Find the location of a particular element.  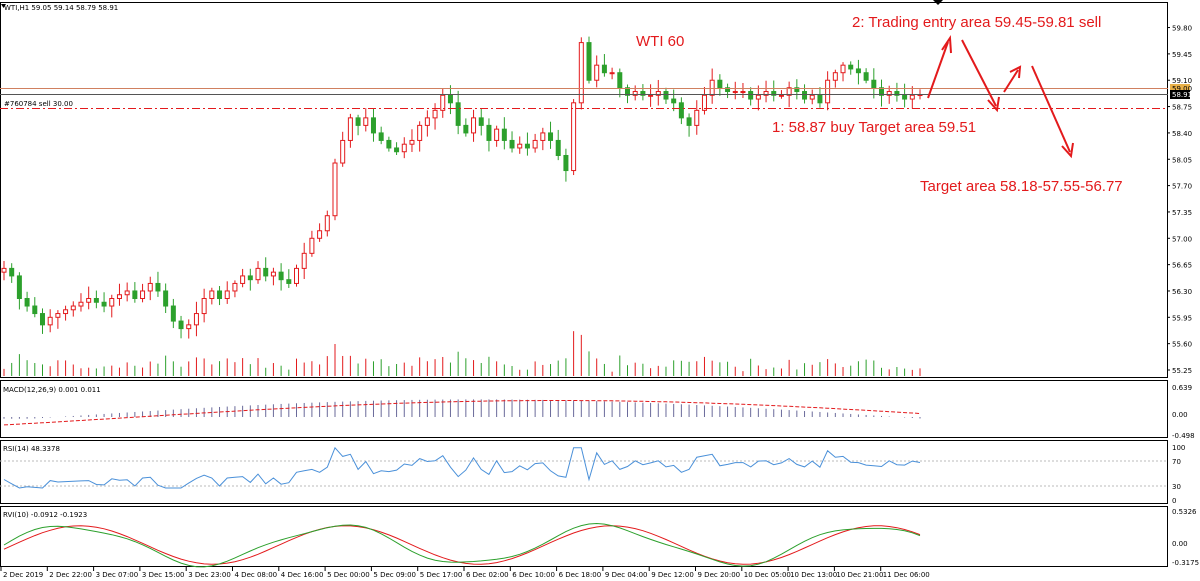

collapse-arrow-icon is located at coordinates (3, 6).